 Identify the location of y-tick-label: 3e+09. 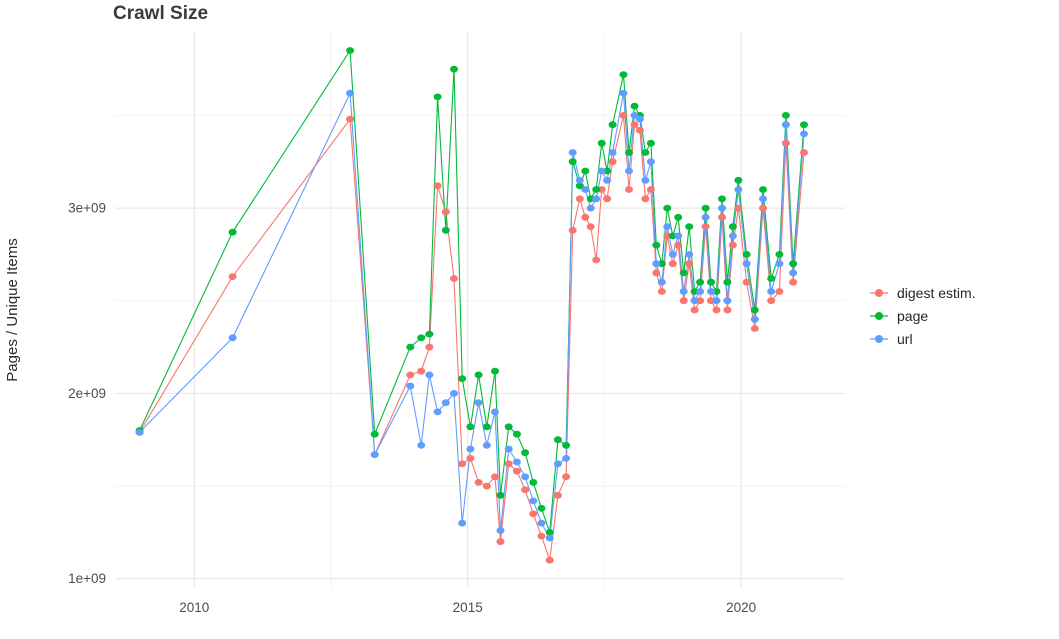
(87, 208).